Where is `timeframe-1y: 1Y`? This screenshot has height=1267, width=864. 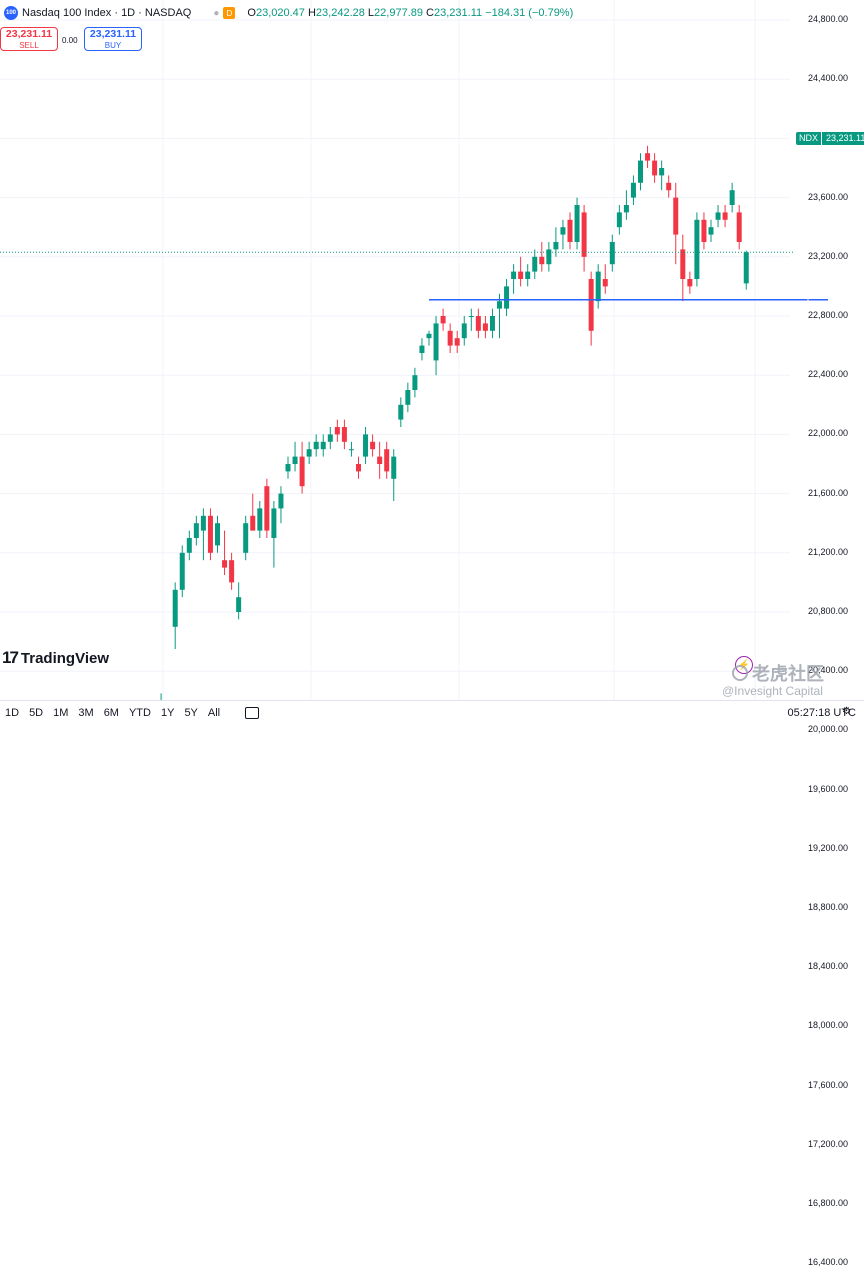 timeframe-1y: 1Y is located at coordinates (167, 713).